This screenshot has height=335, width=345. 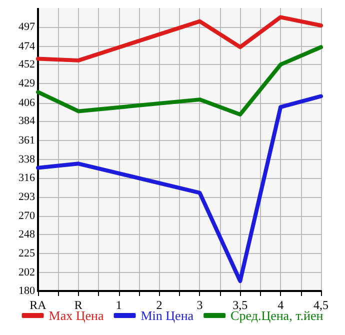 What do you see at coordinates (26, 64) in the screenshot?
I see `y-tick-label: 452` at bounding box center [26, 64].